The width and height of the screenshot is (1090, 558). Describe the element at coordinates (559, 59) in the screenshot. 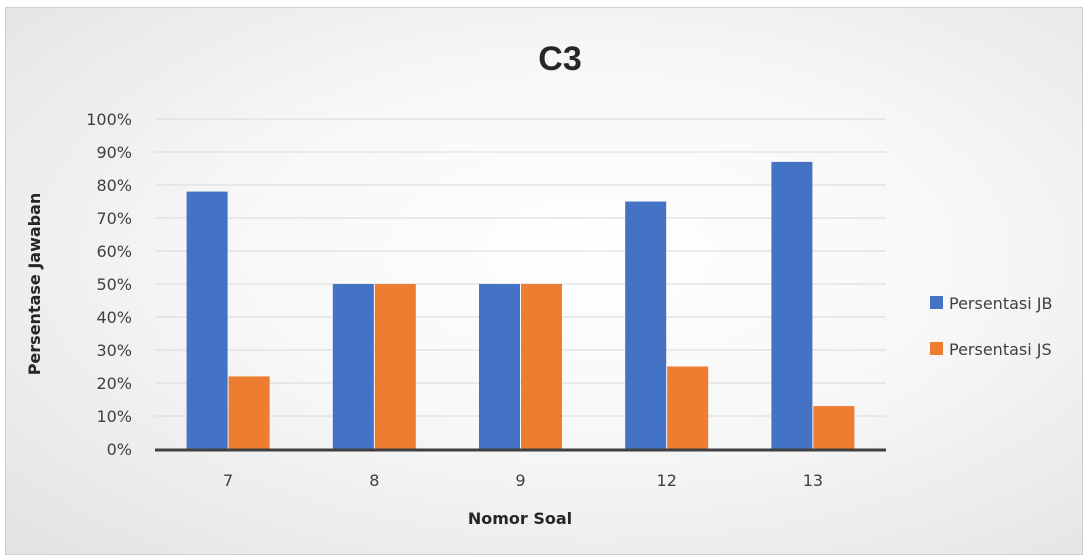

I see `chart-title: C3` at that location.